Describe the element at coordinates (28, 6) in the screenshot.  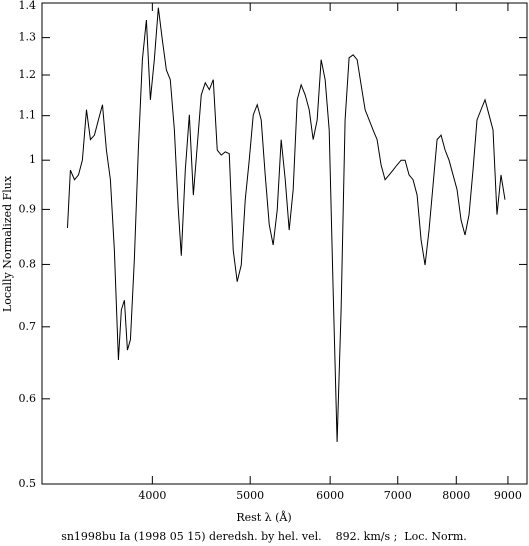
I see `y-tick-label: 1.4` at that location.